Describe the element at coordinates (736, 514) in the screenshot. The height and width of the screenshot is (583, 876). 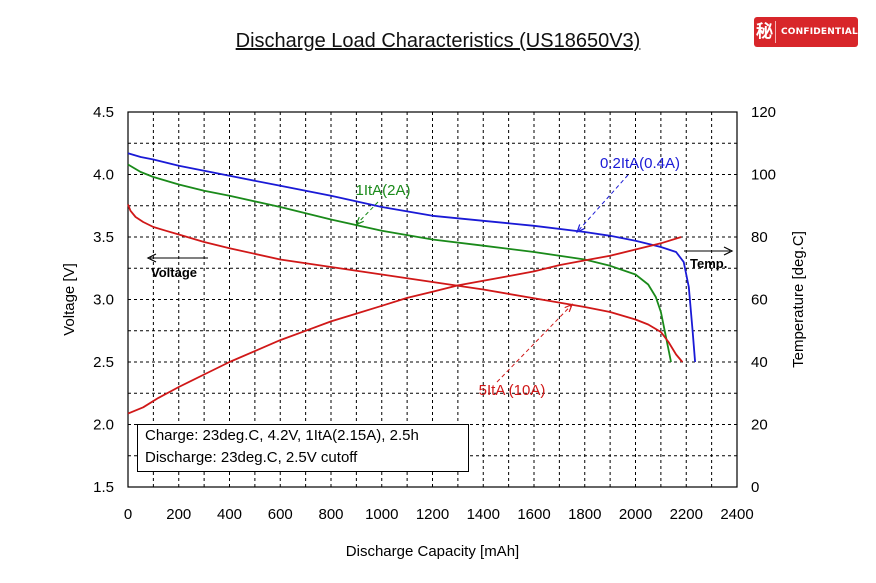
I see `x-tick-label: 2400` at that location.